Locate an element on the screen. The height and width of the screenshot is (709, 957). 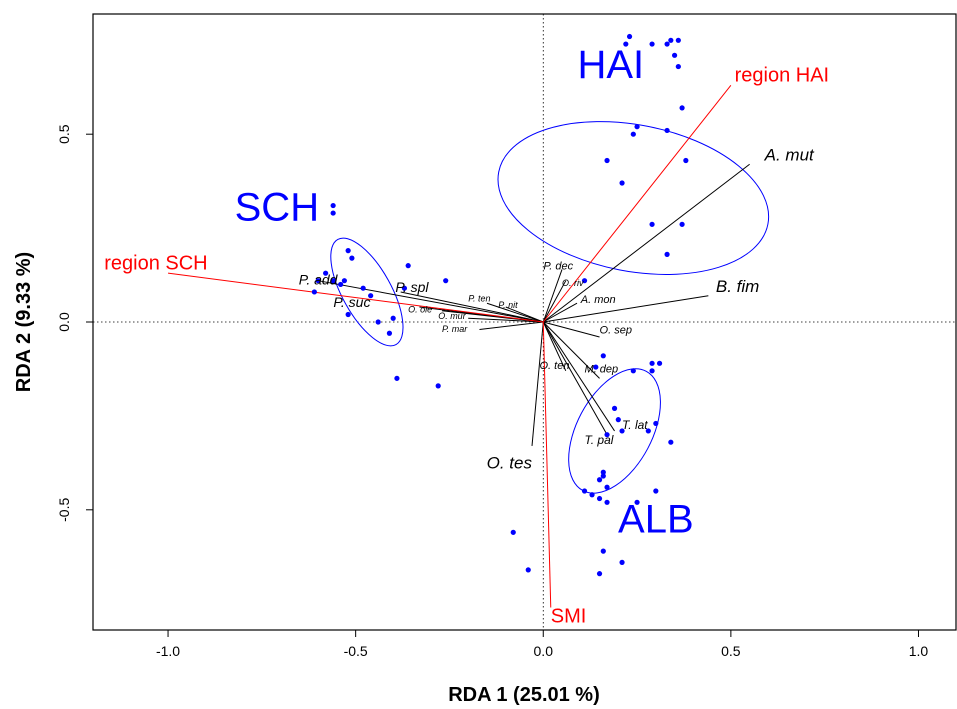
species-arrow-o-sep is located at coordinates (571, 329).